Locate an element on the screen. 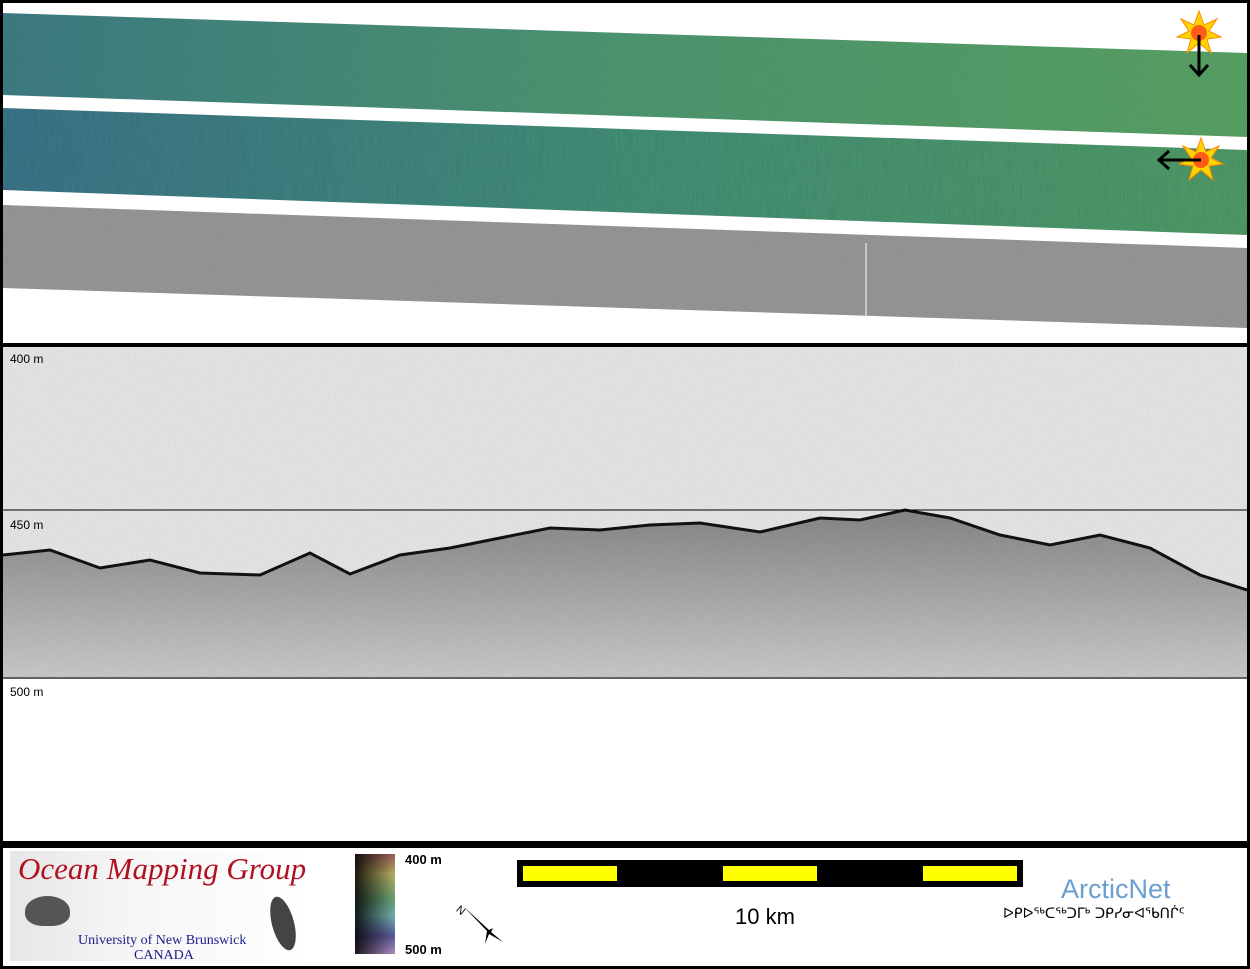 The width and height of the screenshot is (1250, 969). colorbar-shade is located at coordinates (375, 904).